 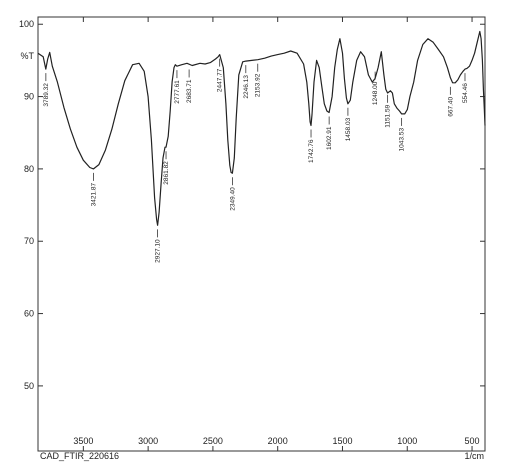 I want to click on peak-label: 2246.13, so click(x=246, y=87).